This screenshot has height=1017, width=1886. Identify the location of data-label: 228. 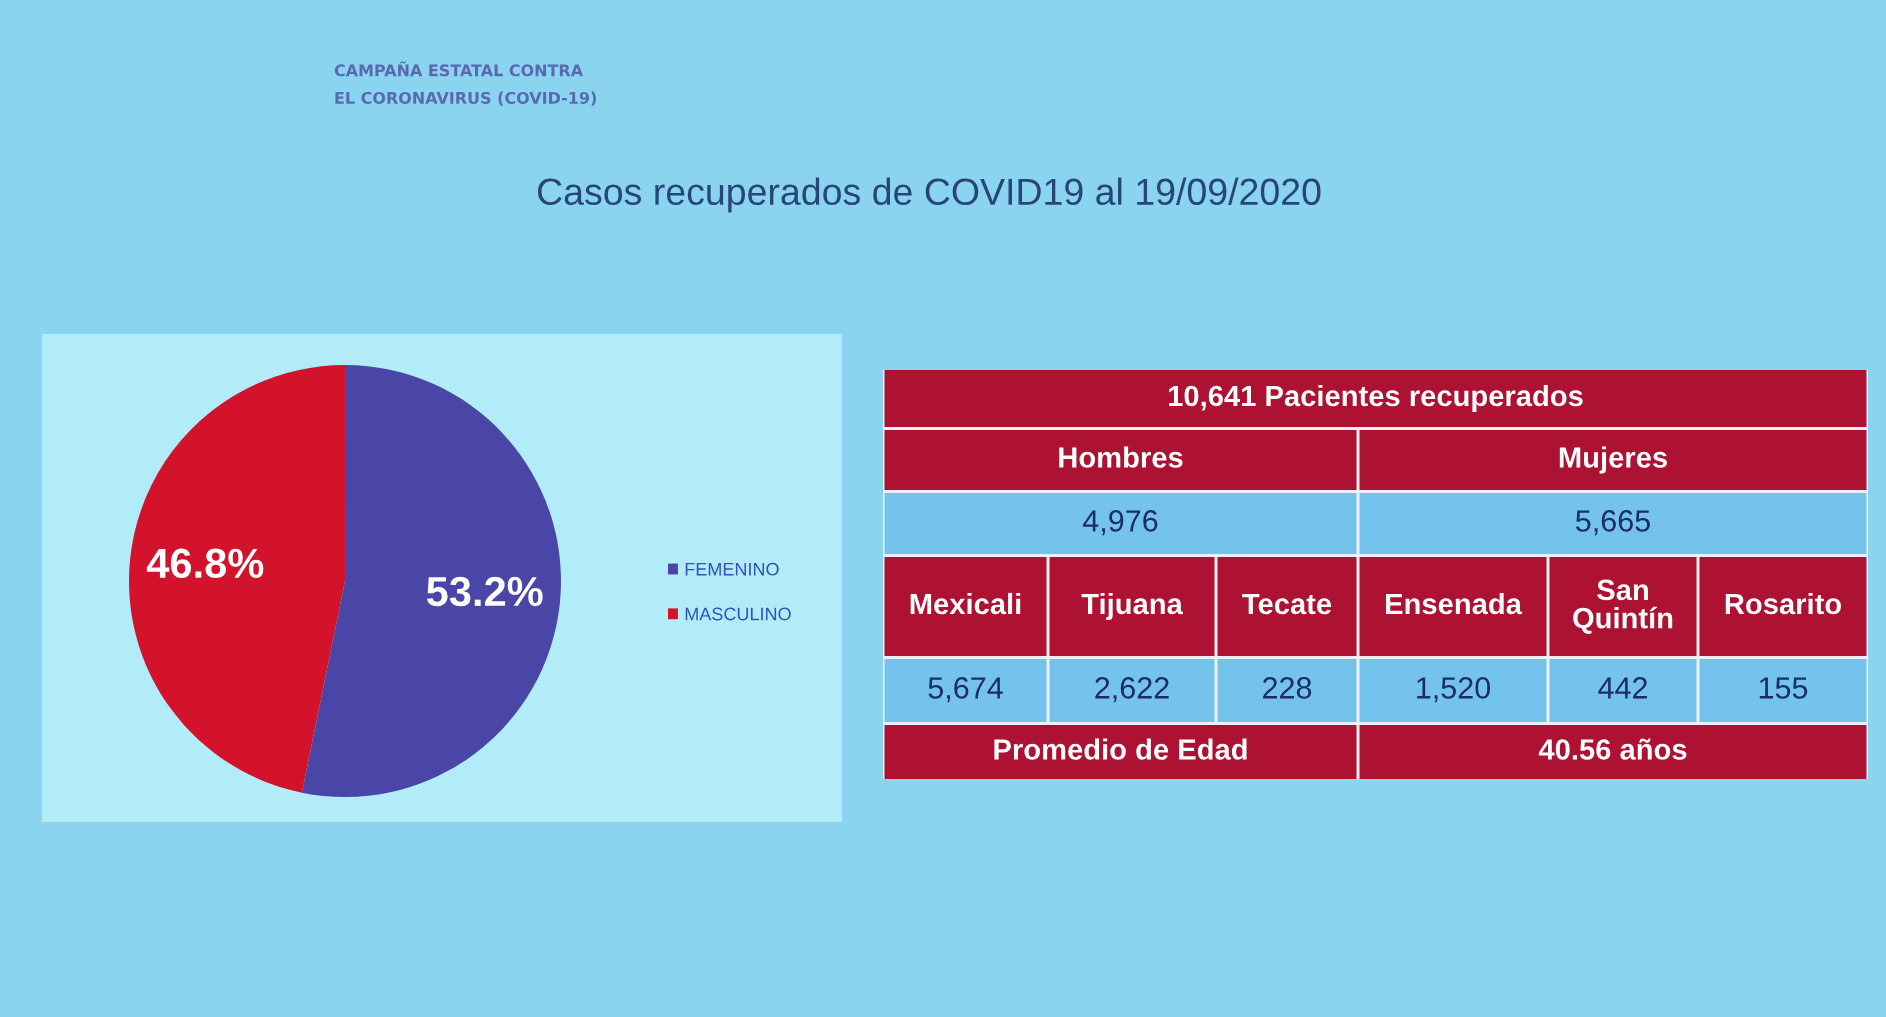
(1287, 688).